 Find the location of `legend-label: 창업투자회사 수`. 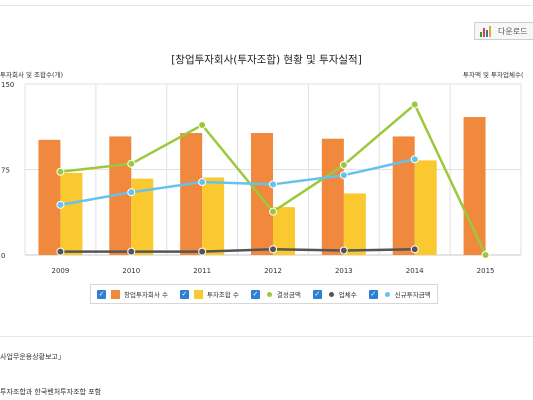

legend-label: 창업투자회사 수 is located at coordinates (146, 295).